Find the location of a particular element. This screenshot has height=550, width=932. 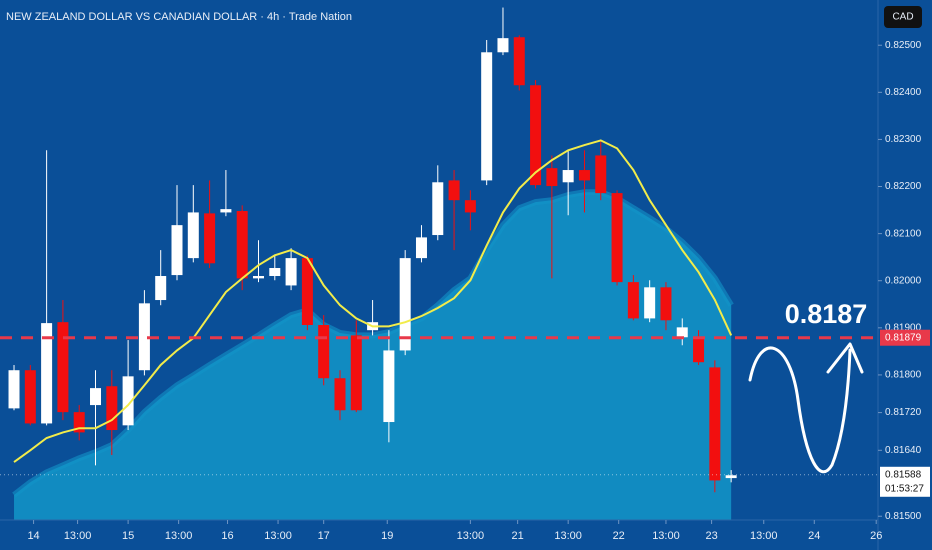

price-line-label-box is located at coordinates (905, 337).